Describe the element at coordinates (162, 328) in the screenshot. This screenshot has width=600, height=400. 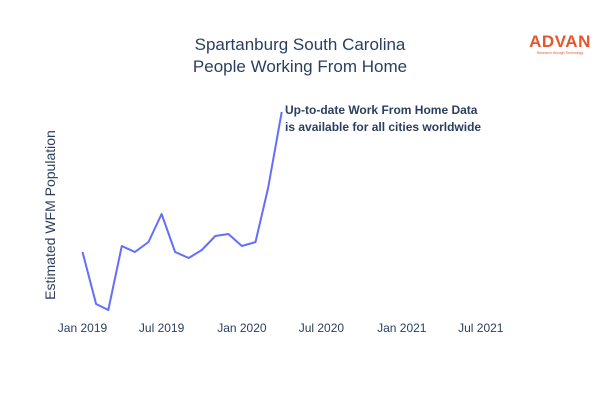
I see `x-tick-label: Jul 2019` at that location.